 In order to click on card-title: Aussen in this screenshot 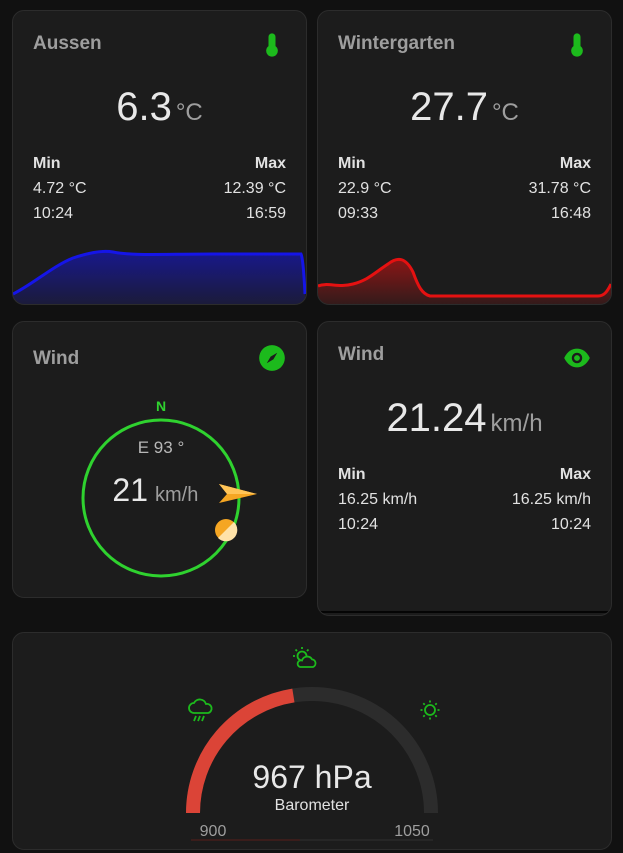, I will do `click(67, 43)`.